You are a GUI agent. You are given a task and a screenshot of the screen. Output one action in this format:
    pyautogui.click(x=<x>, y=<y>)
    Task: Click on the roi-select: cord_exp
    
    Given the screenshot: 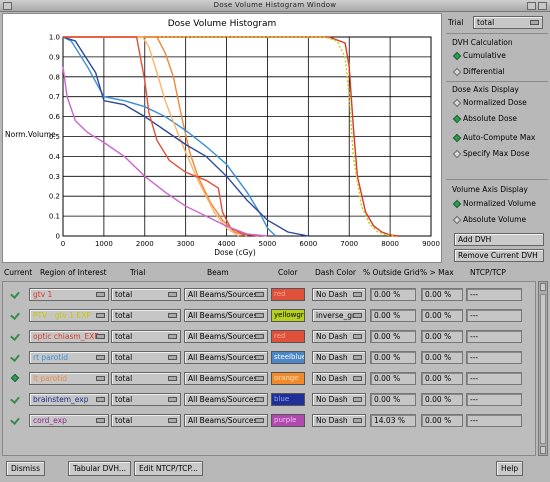 What is the action you would take?
    pyautogui.click(x=69, y=420)
    